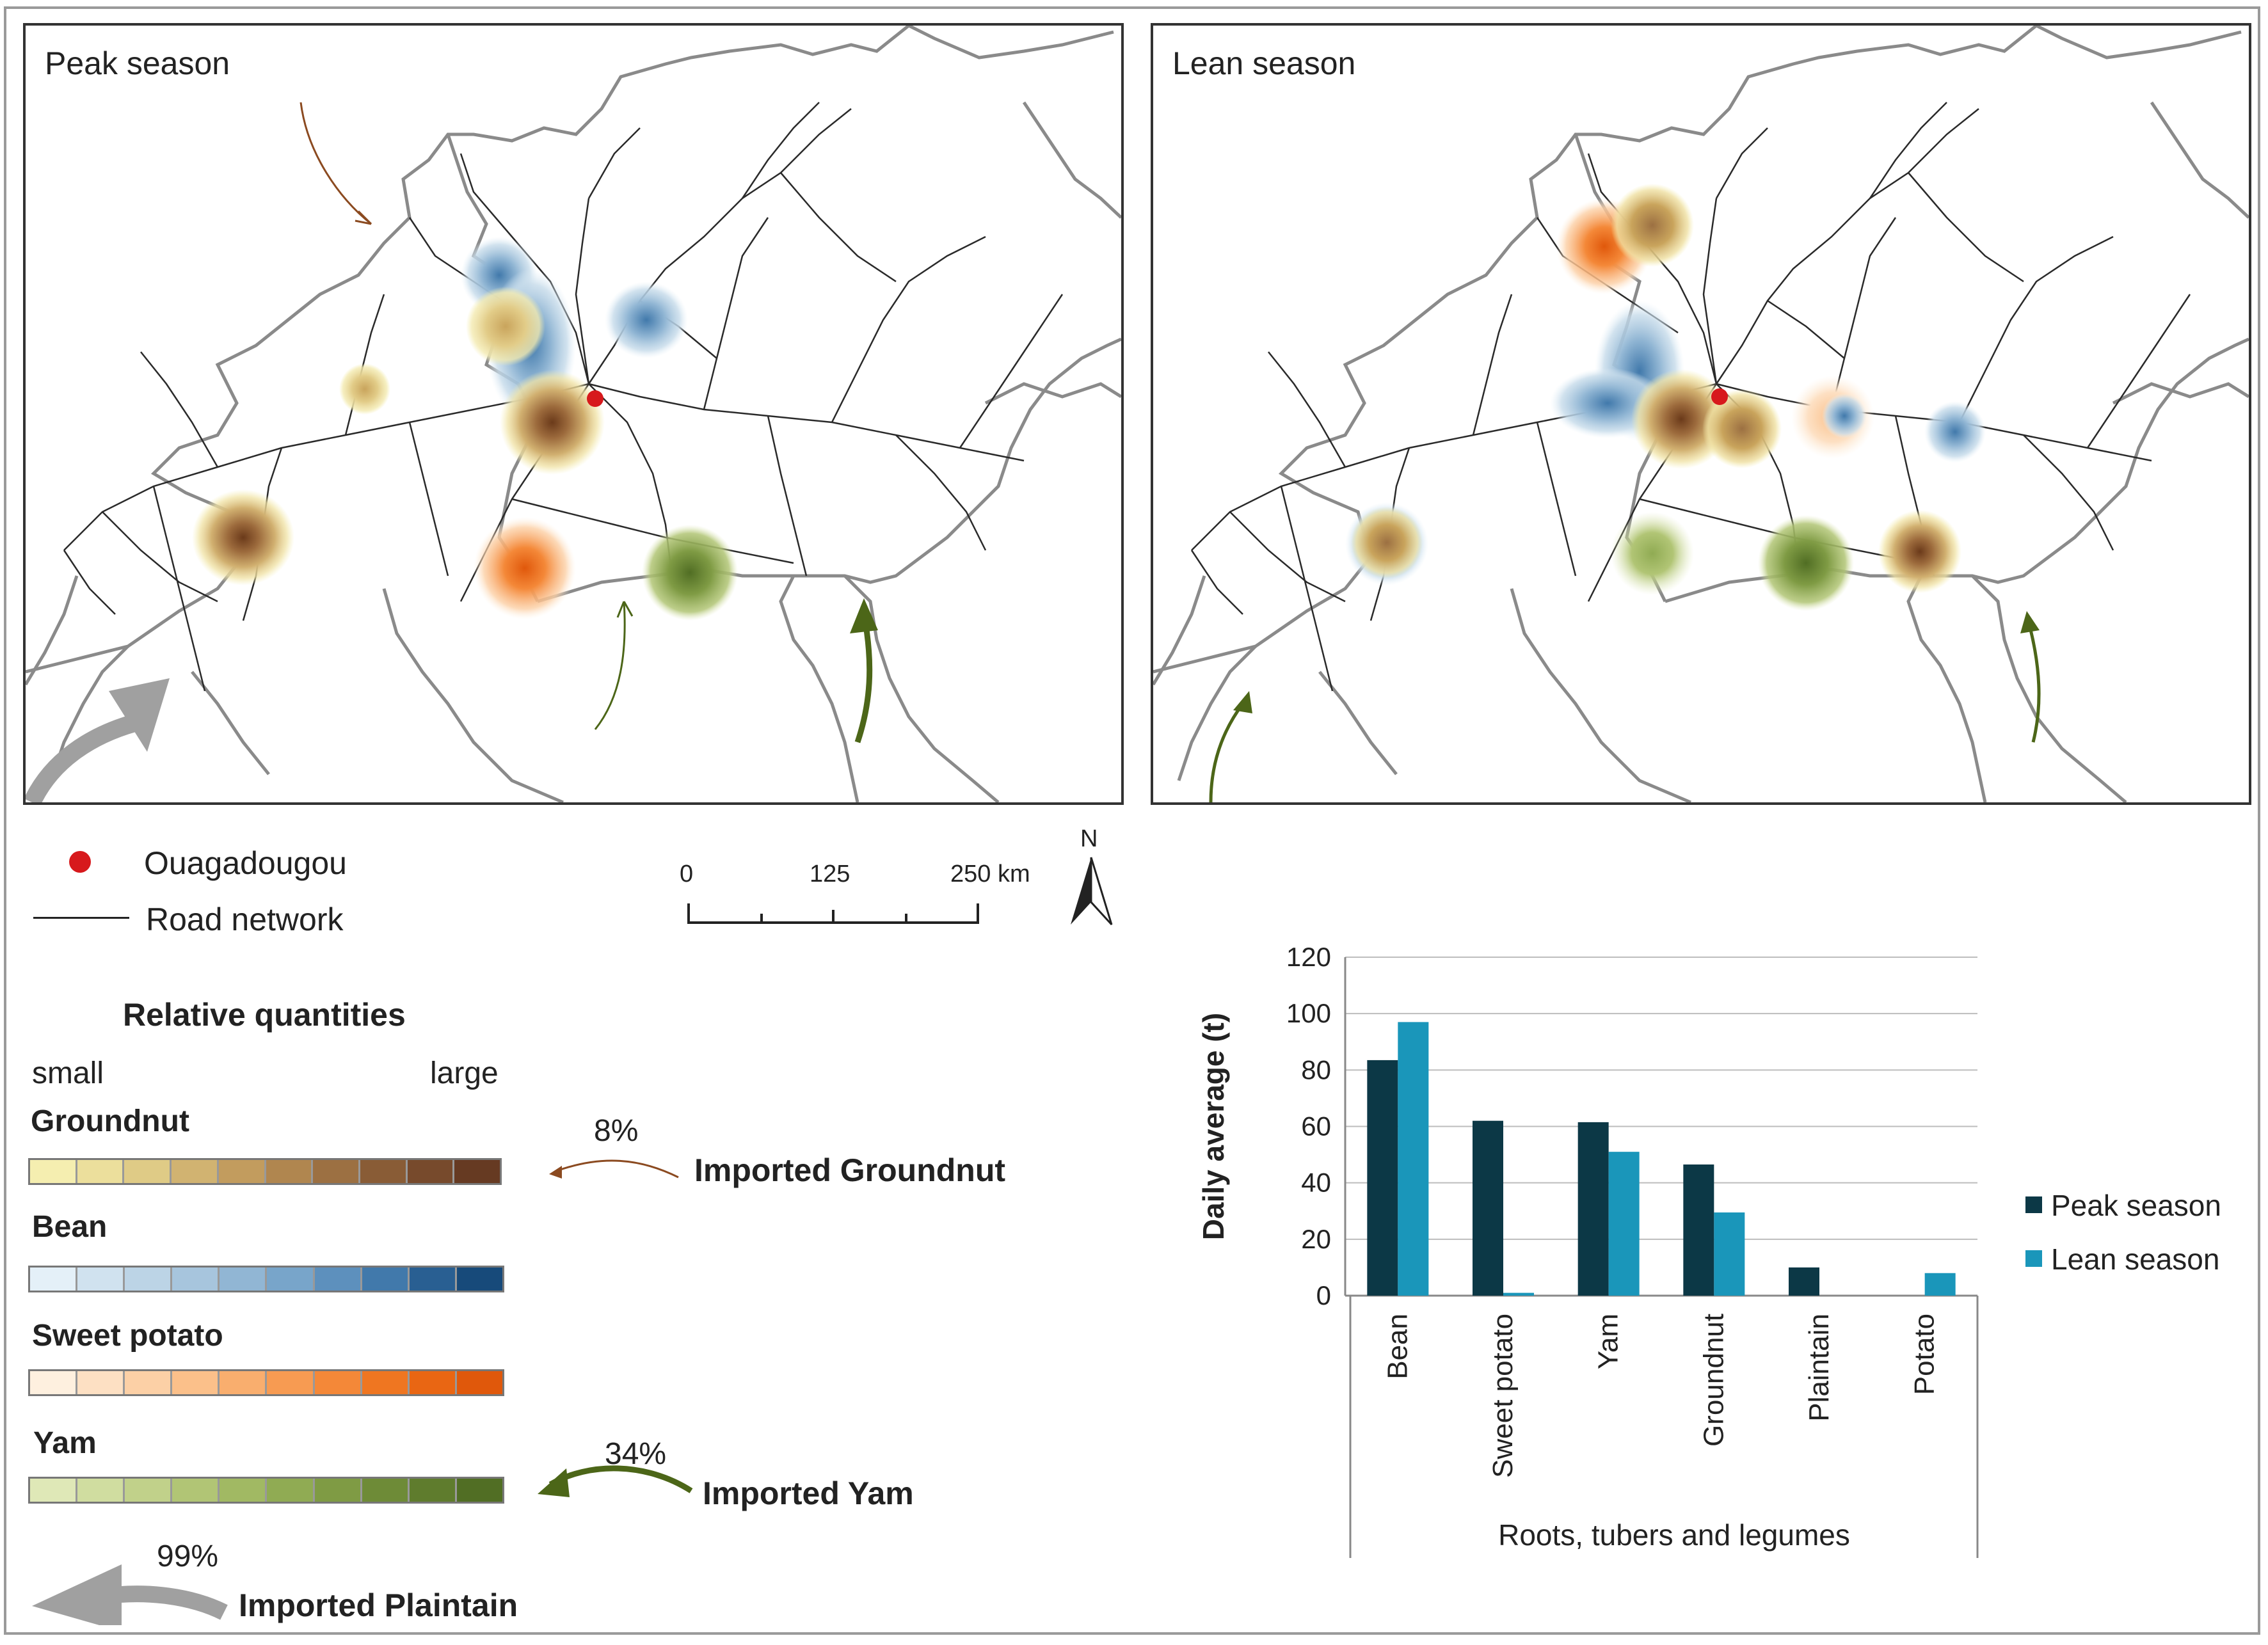 The image size is (2268, 1645). I want to click on legend-bean-ramp, so click(266, 1279).